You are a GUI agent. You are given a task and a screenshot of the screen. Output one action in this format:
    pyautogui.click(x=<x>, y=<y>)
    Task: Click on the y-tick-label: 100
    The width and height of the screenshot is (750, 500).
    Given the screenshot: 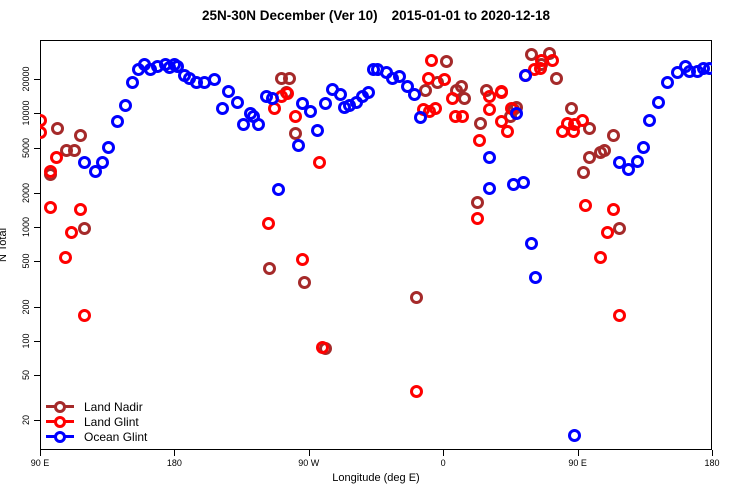 What is the action you would take?
    pyautogui.click(x=26, y=341)
    